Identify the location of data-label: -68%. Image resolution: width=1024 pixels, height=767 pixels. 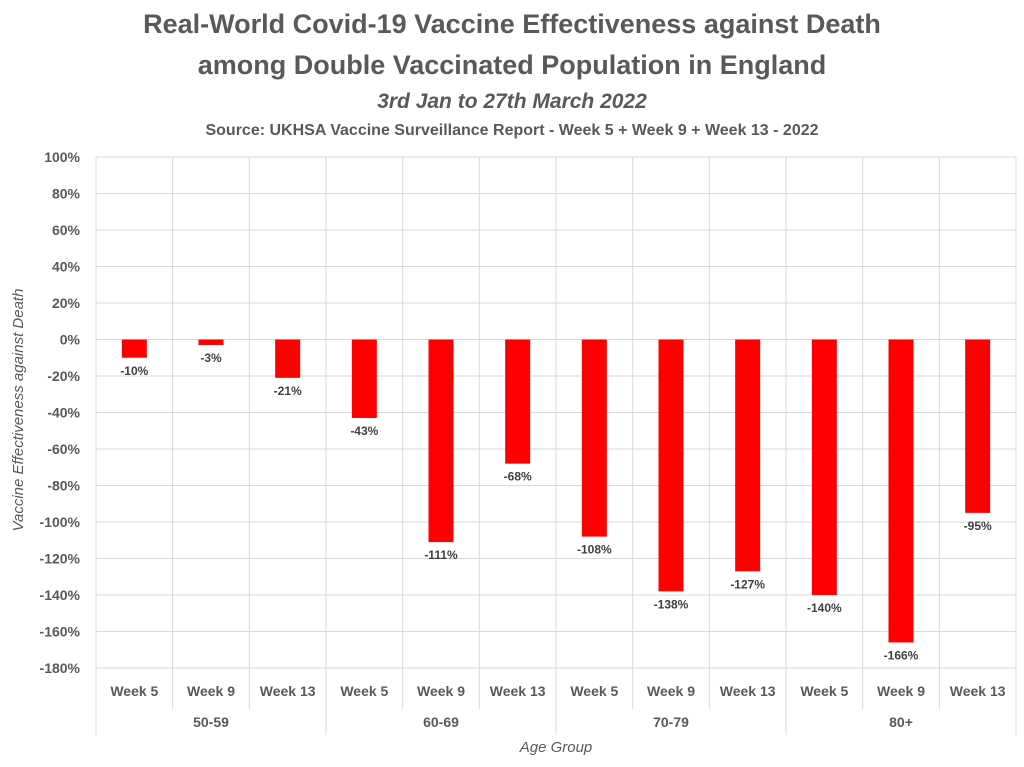
(518, 477).